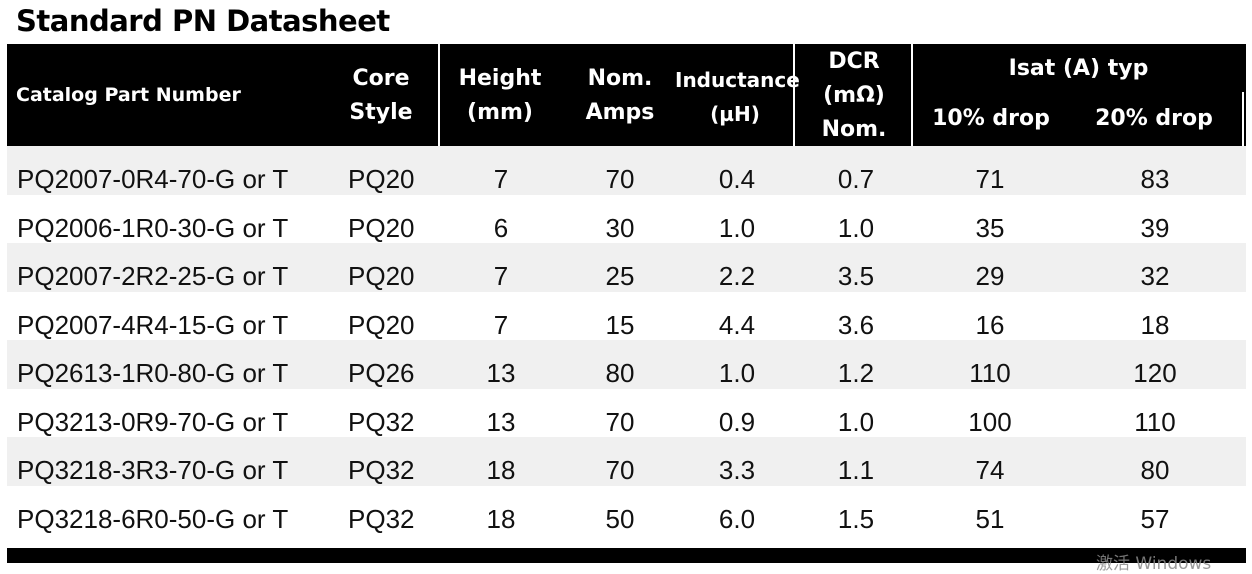  What do you see at coordinates (856, 324) in the screenshot?
I see `dcr-value: 3.6` at bounding box center [856, 324].